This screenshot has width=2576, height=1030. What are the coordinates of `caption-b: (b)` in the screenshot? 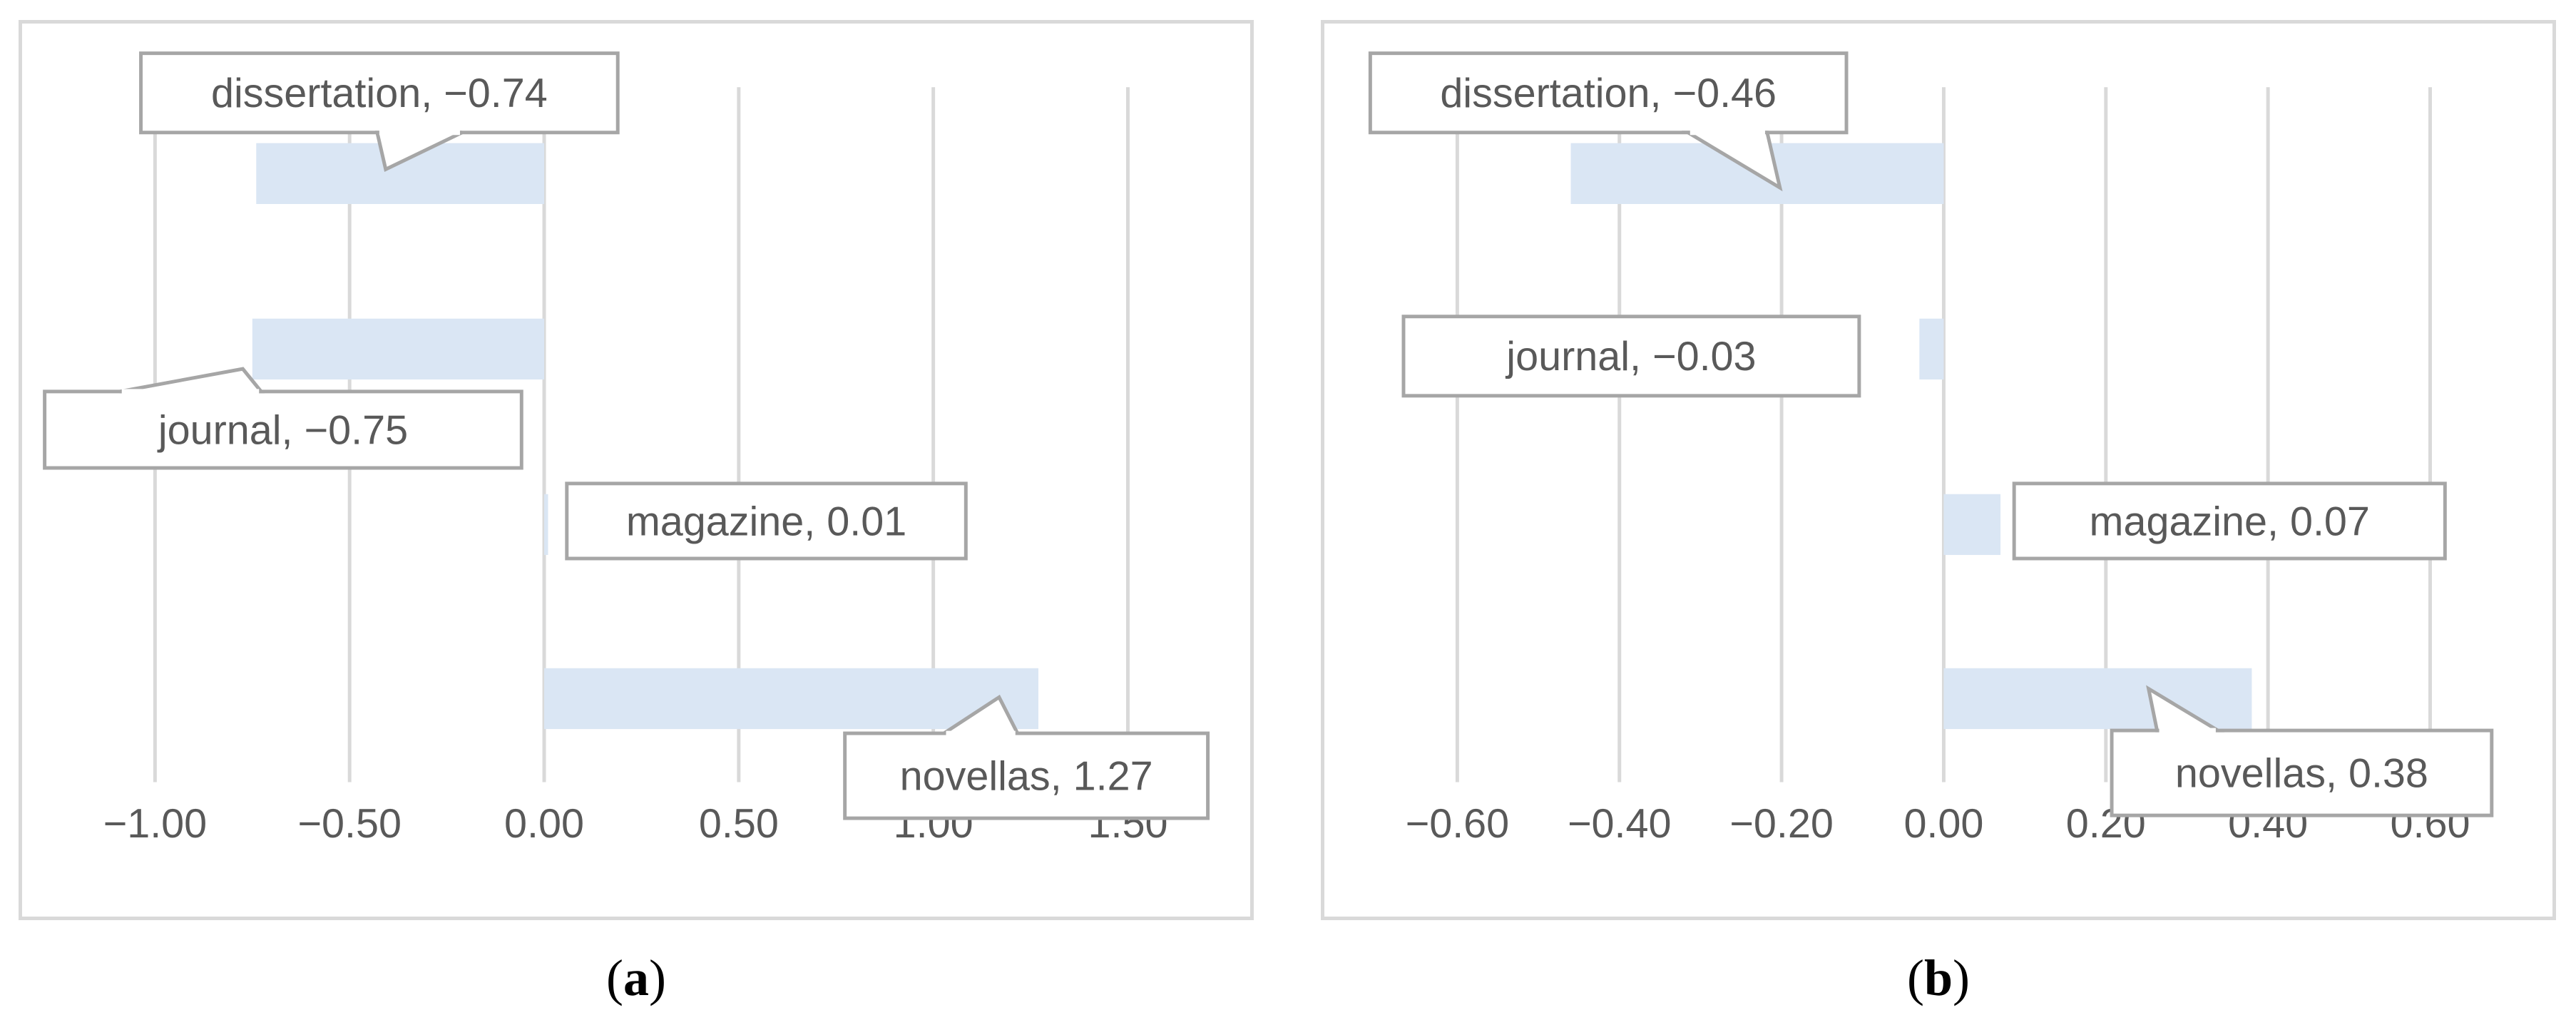 It's located at (1938, 977).